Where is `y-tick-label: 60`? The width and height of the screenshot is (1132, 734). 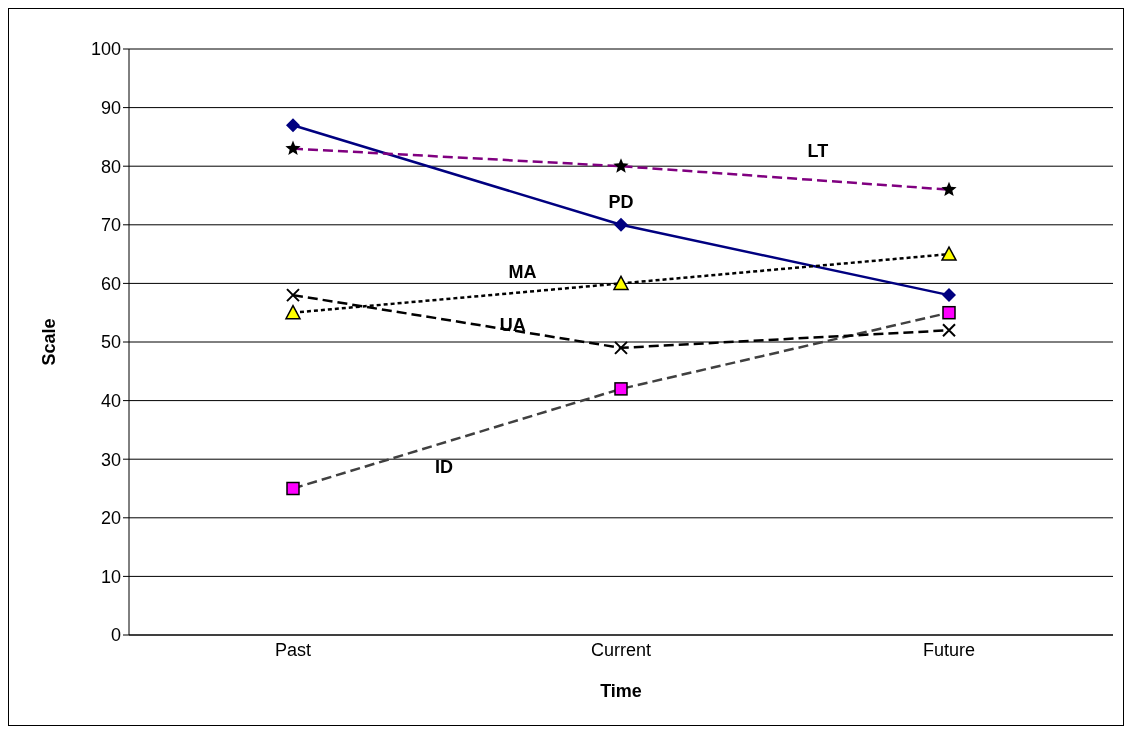 y-tick-label: 60 is located at coordinates (110, 283).